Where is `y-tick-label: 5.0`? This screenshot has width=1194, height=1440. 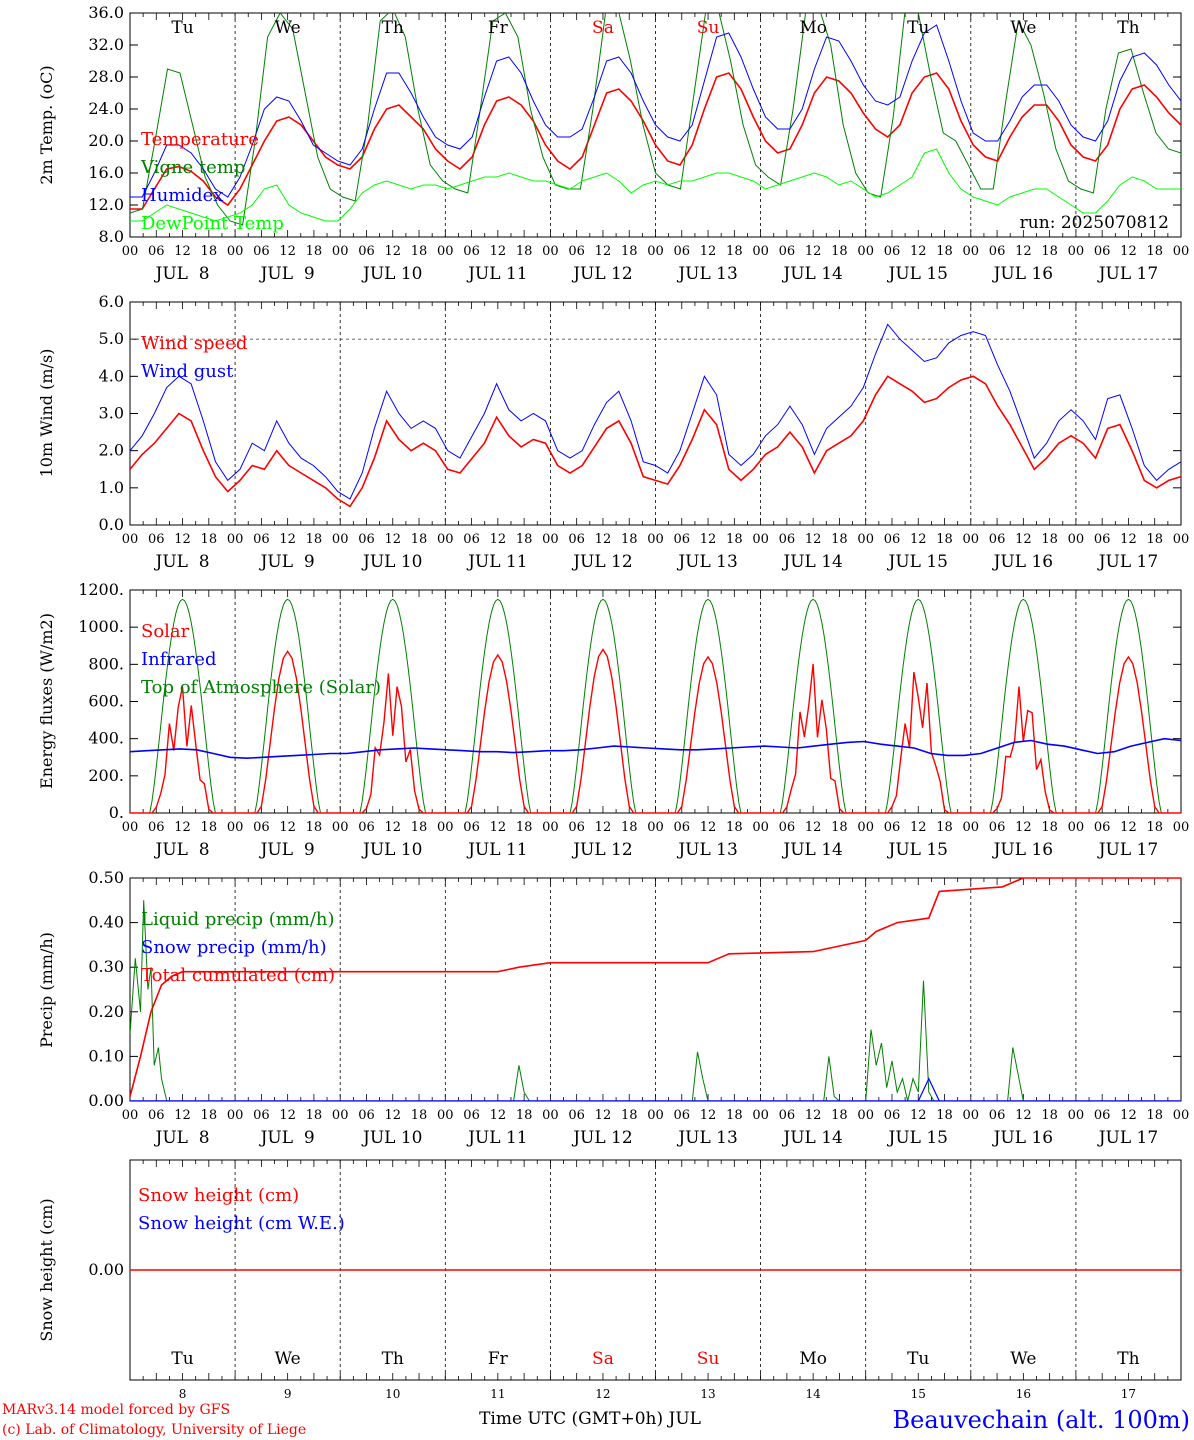 y-tick-label: 5.0 is located at coordinates (111, 338).